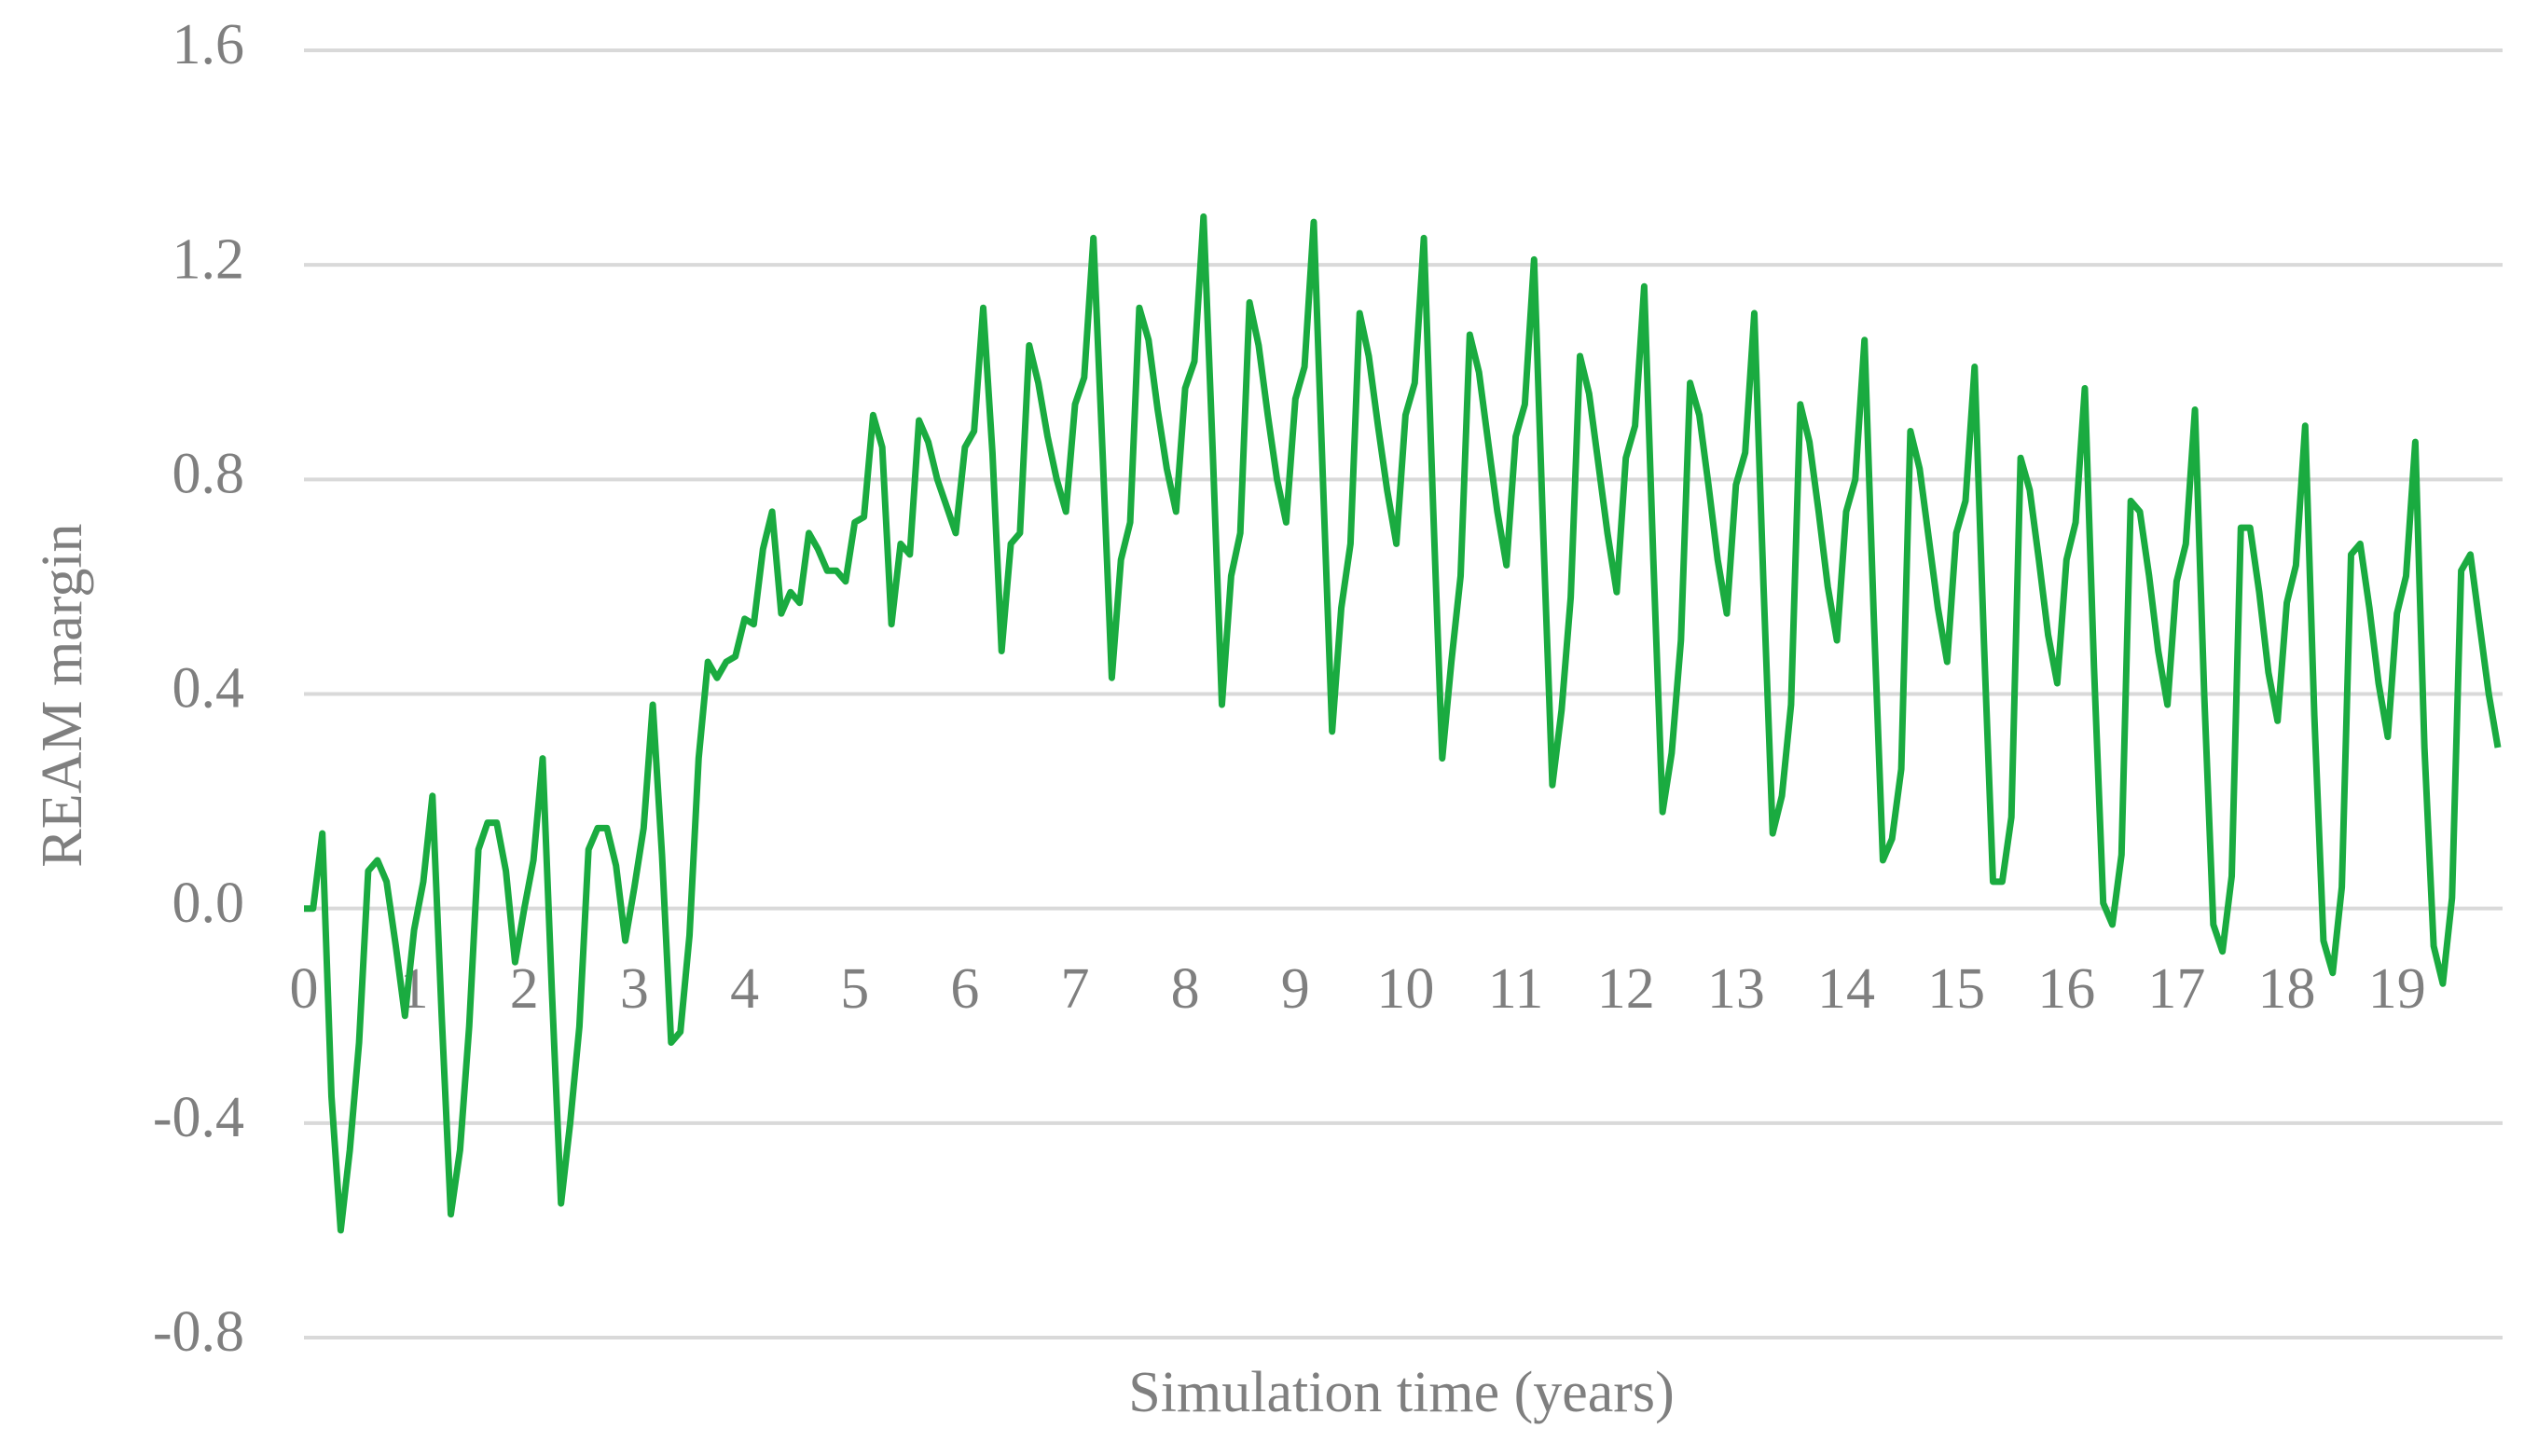 Image resolution: width=2538 pixels, height=1456 pixels. Describe the element at coordinates (198, 1117) in the screenshot. I see `y-tick-label: -0.4` at that location.